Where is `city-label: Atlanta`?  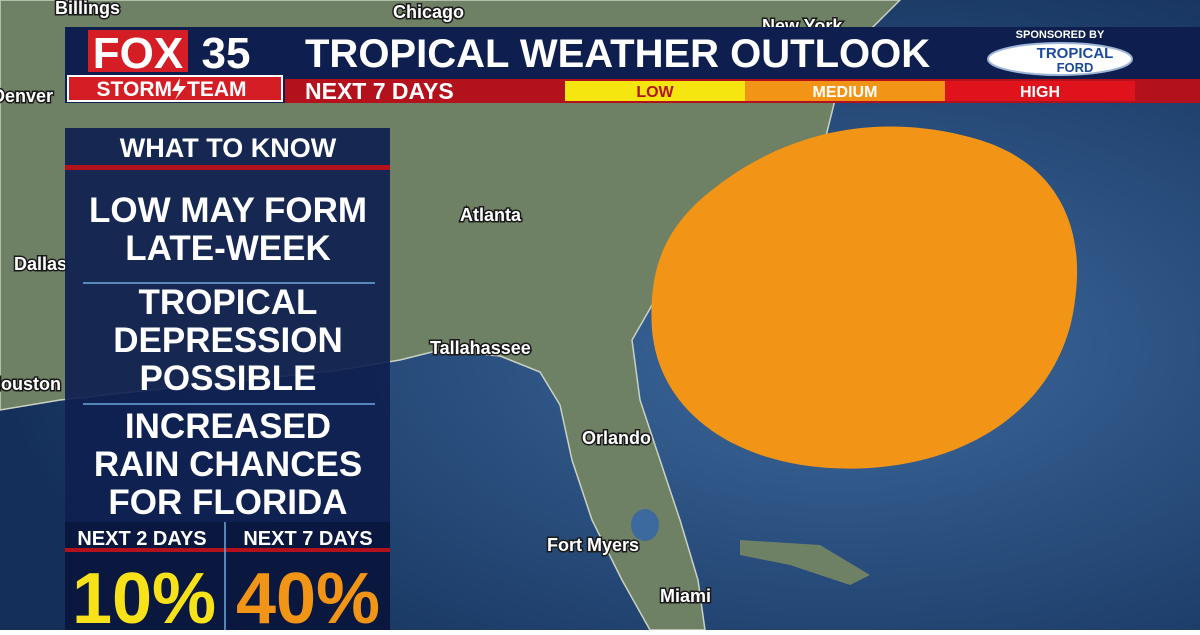
city-label: Atlanta is located at coordinates (491, 215).